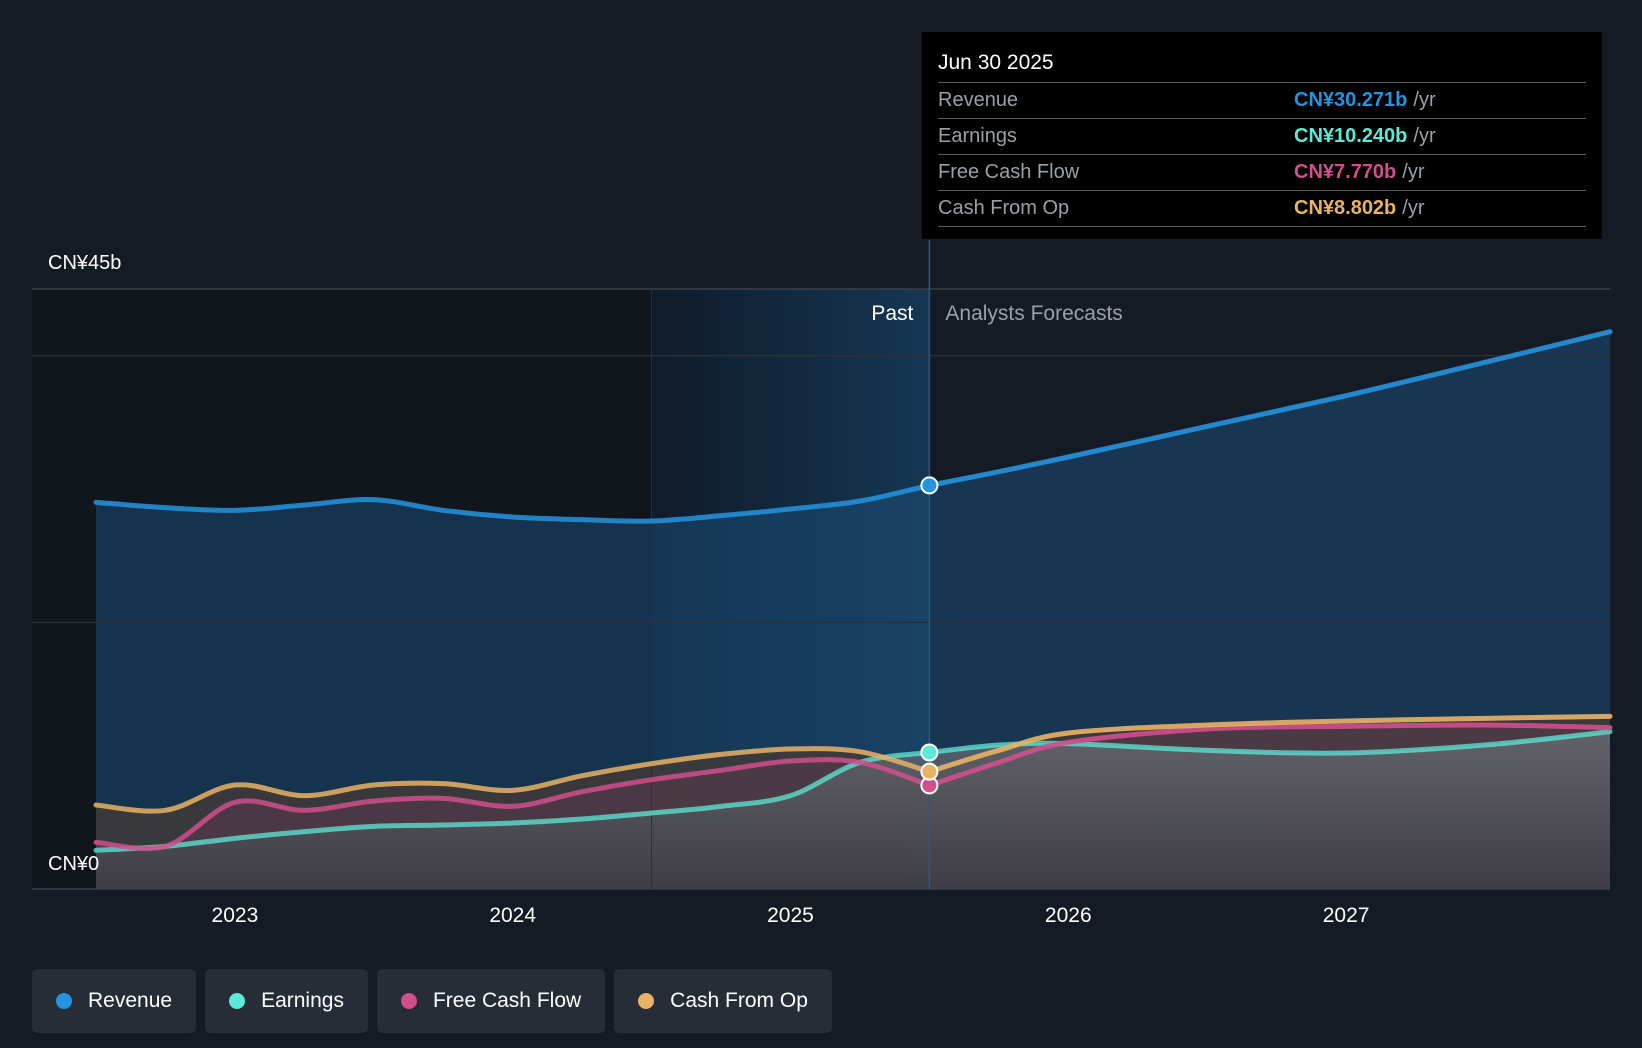 The height and width of the screenshot is (1048, 1642). Describe the element at coordinates (1262, 173) in the screenshot. I see `tooltip-row-free-cash-flow: Free Cash Flow CN¥7.770b /yr` at that location.